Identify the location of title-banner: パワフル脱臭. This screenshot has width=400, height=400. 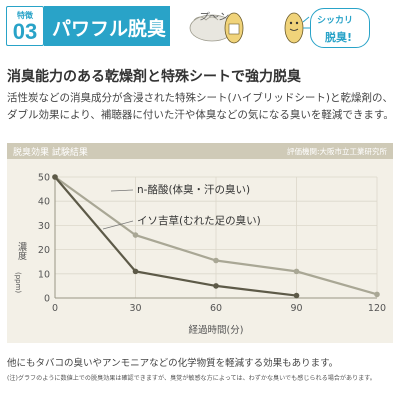
(107, 26).